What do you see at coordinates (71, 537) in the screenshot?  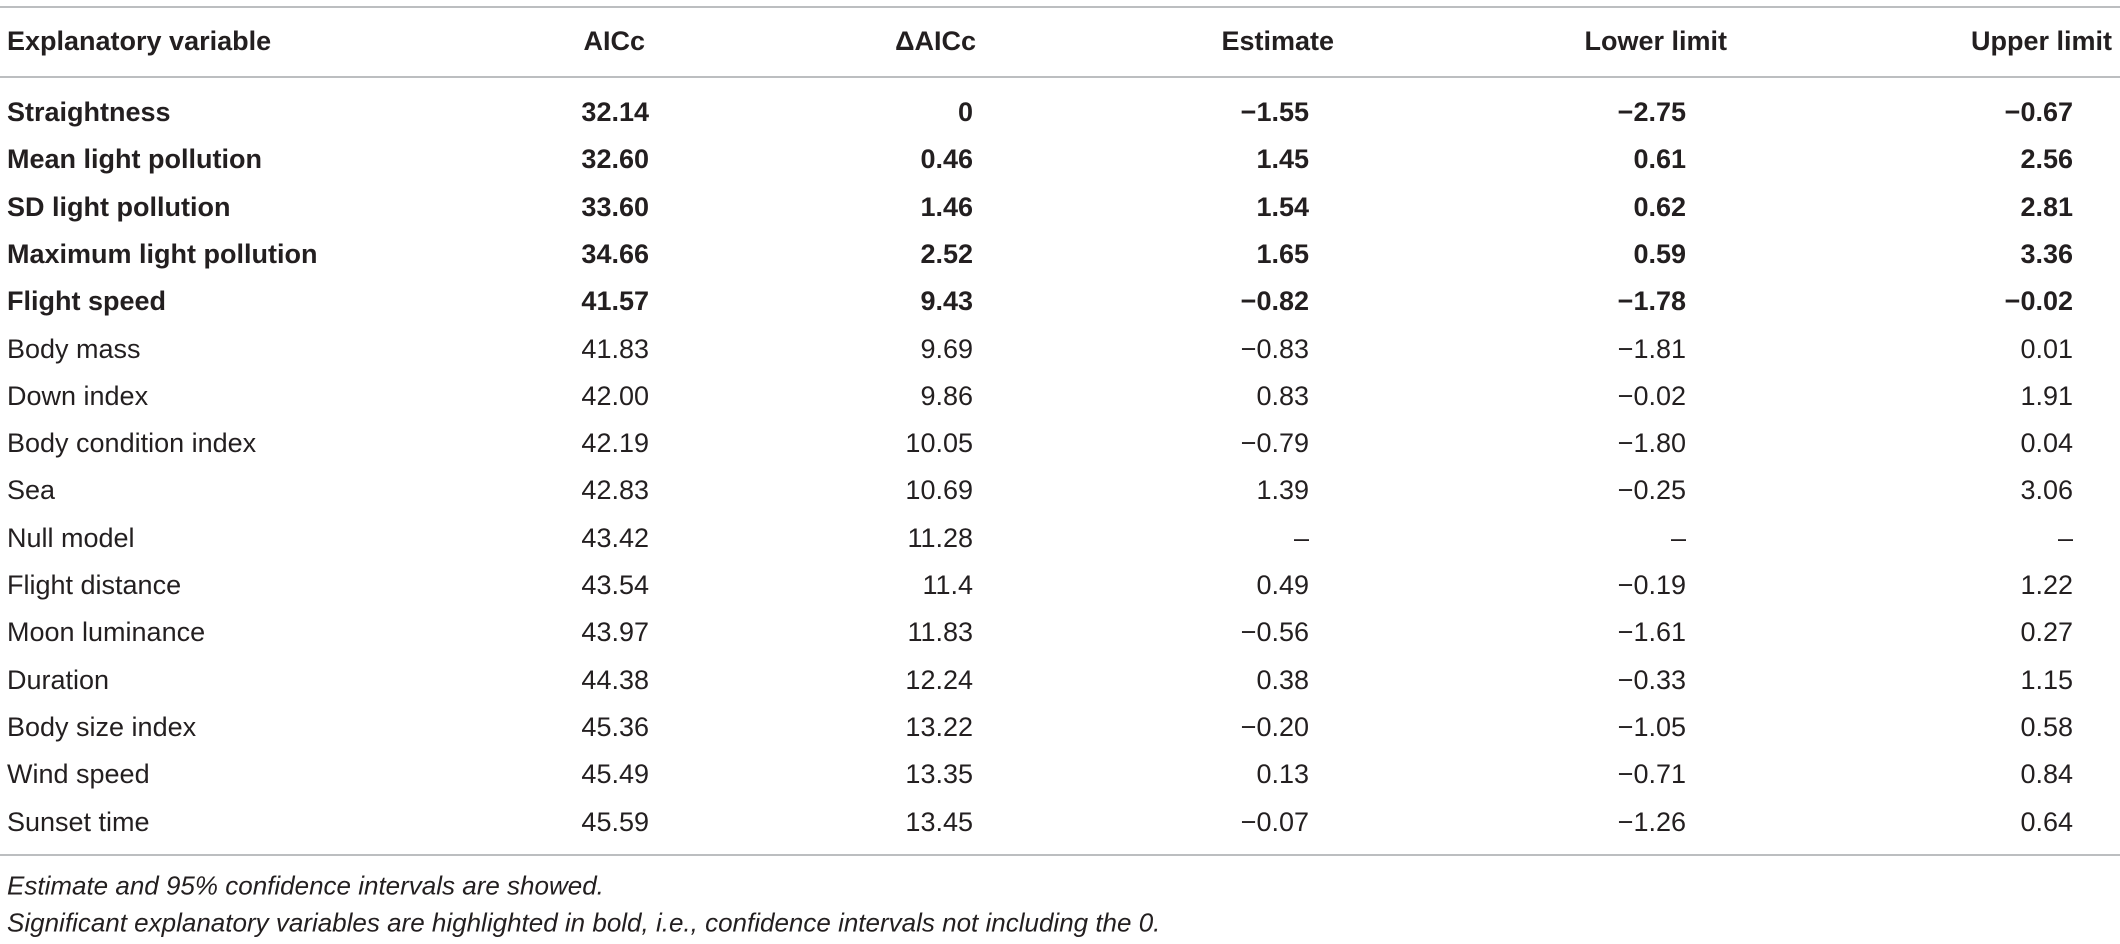 I see `row-label: Null model` at bounding box center [71, 537].